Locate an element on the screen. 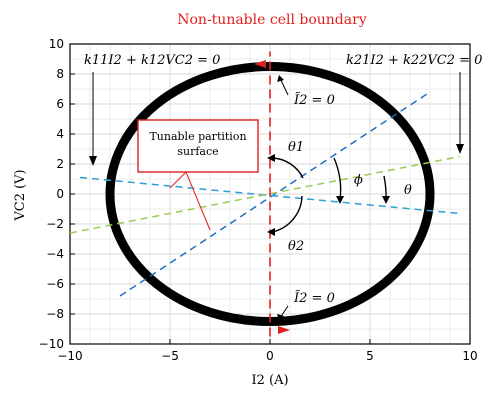 This screenshot has height=407, width=500. chart-title: Non-tunable cell boundary is located at coordinates (272, 20).